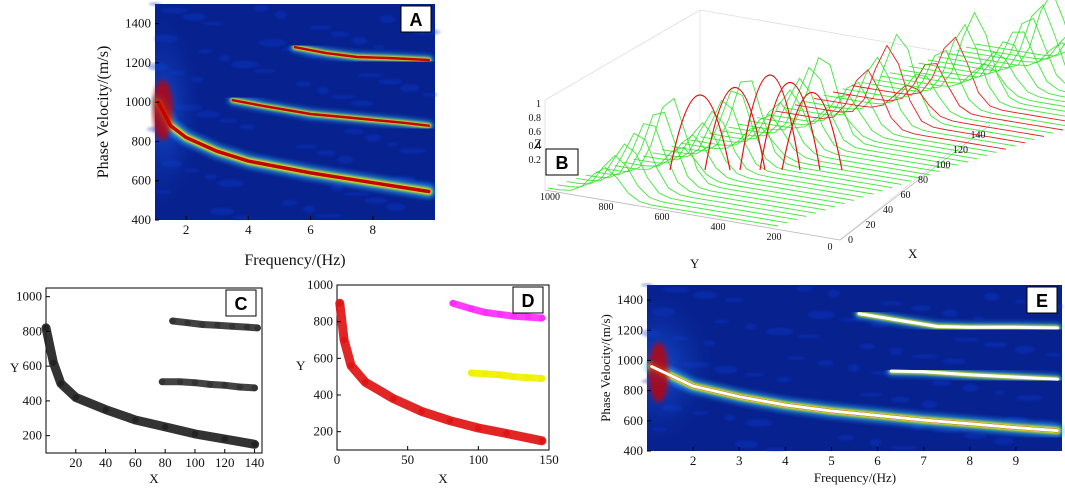 The height and width of the screenshot is (489, 1065). What do you see at coordinates (693, 460) in the screenshot?
I see `x-tick-label: 2` at bounding box center [693, 460].